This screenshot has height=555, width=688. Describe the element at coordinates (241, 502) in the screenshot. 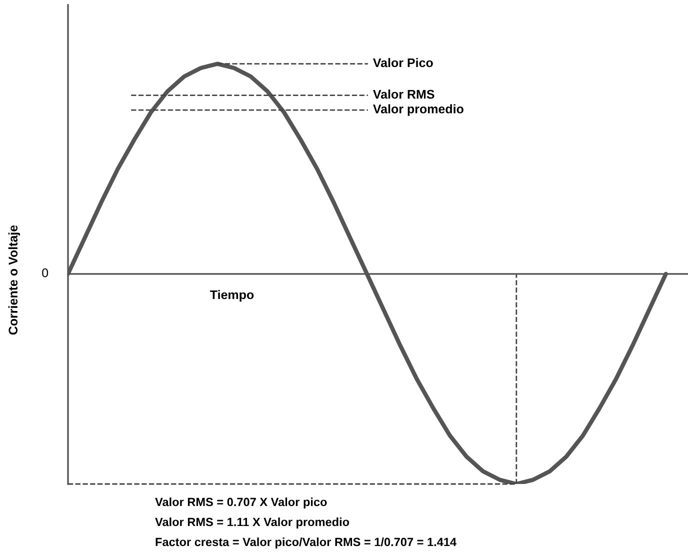

I see `text: Valor RMS = 0.707 X Valor pico` at that location.